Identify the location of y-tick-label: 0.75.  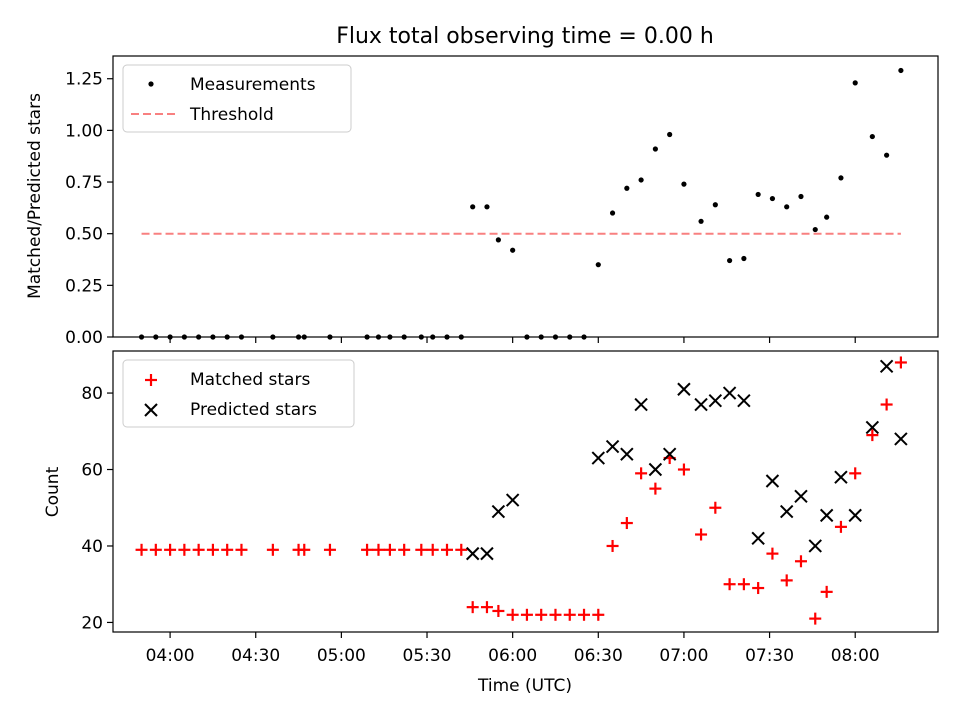
(84, 183).